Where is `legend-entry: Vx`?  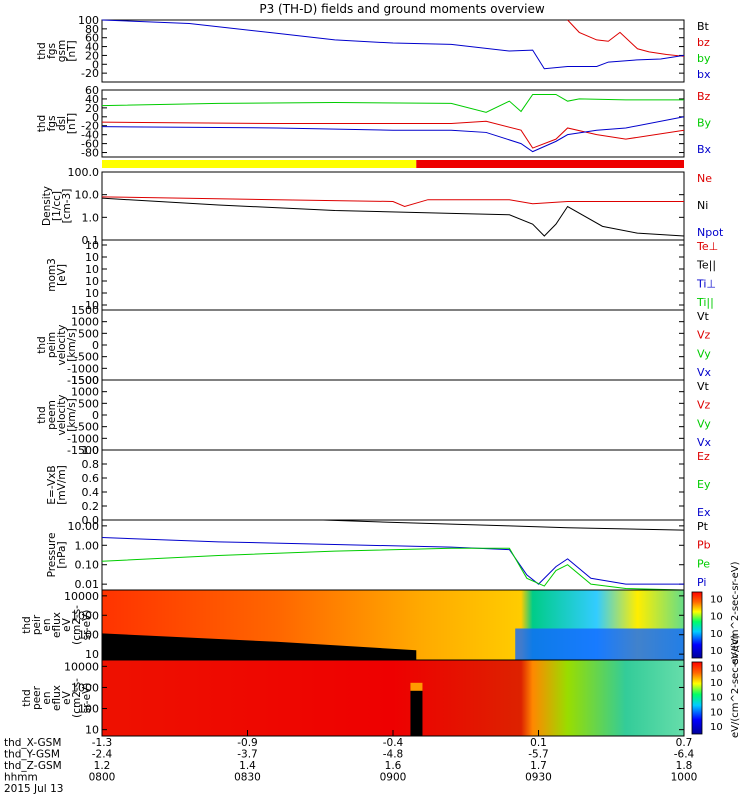
legend-entry: Vx is located at coordinates (704, 372).